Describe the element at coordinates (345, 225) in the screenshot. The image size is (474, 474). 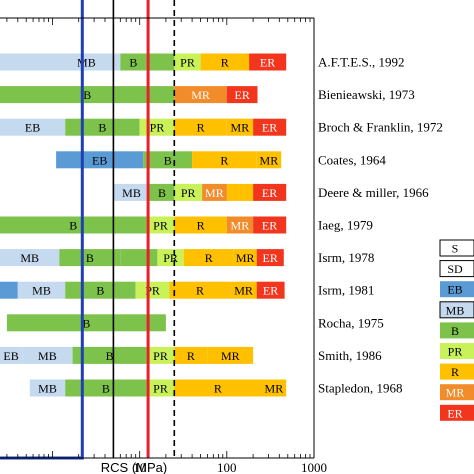
I see `source-label: Iaeg, 1979` at that location.